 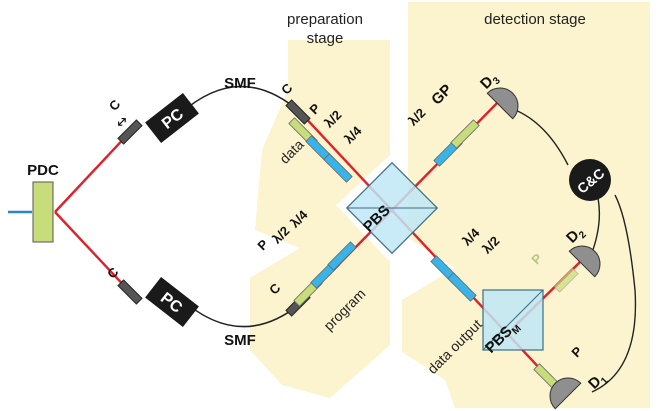 I want to click on detection-stage-title: detection stage, so click(x=535, y=19).